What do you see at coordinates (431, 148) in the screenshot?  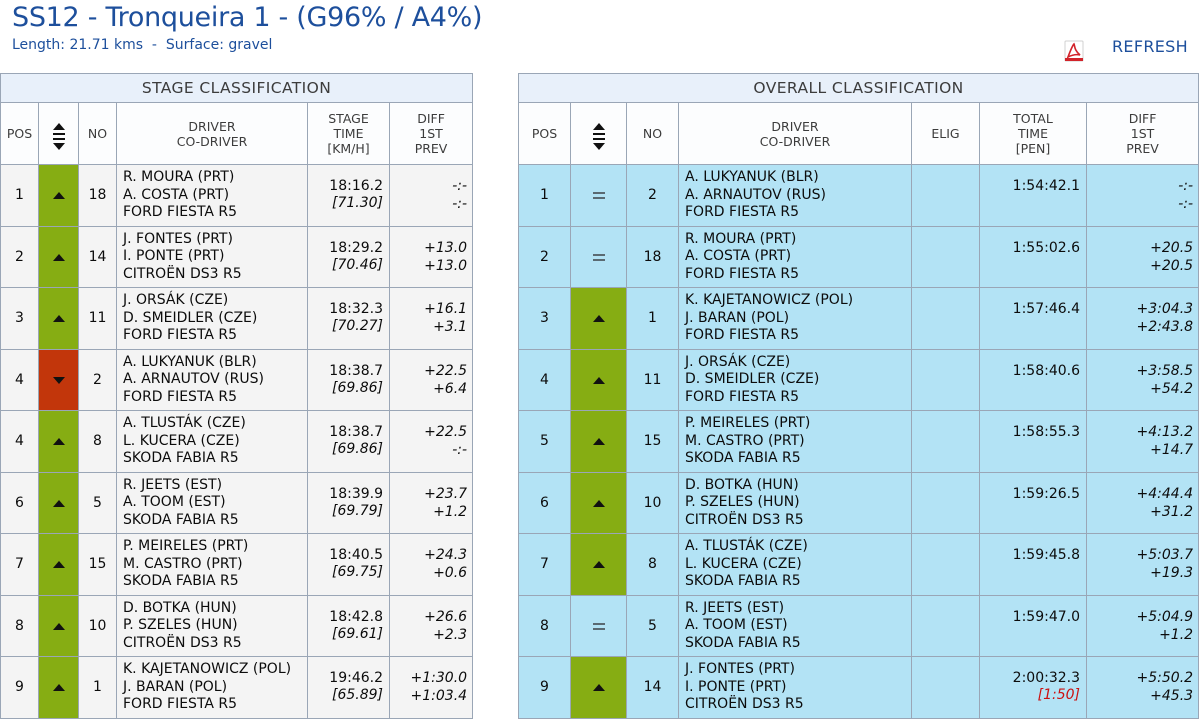 I see `col-diff-line3: PREV` at bounding box center [431, 148].